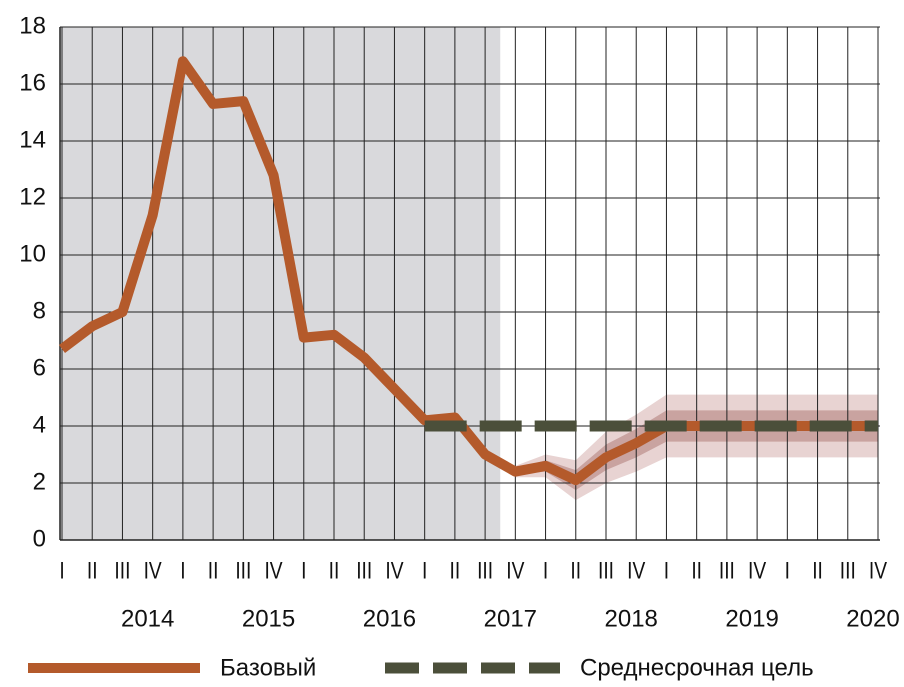 This screenshot has height=687, width=904. I want to click on year-label: 2019, so click(751, 618).